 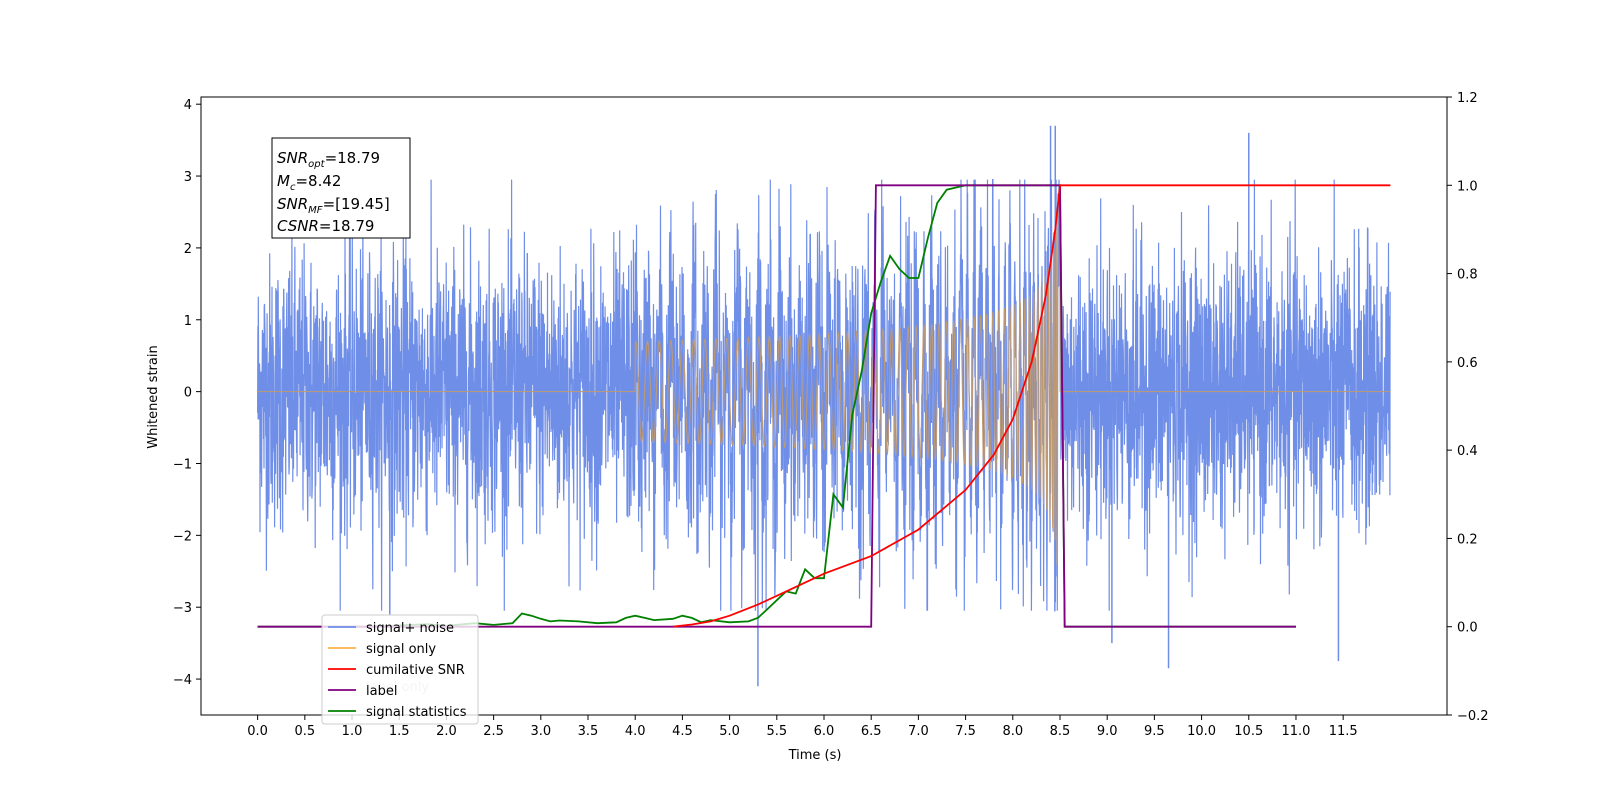 I want to click on x-tick-label: 7.0, so click(x=918, y=731).